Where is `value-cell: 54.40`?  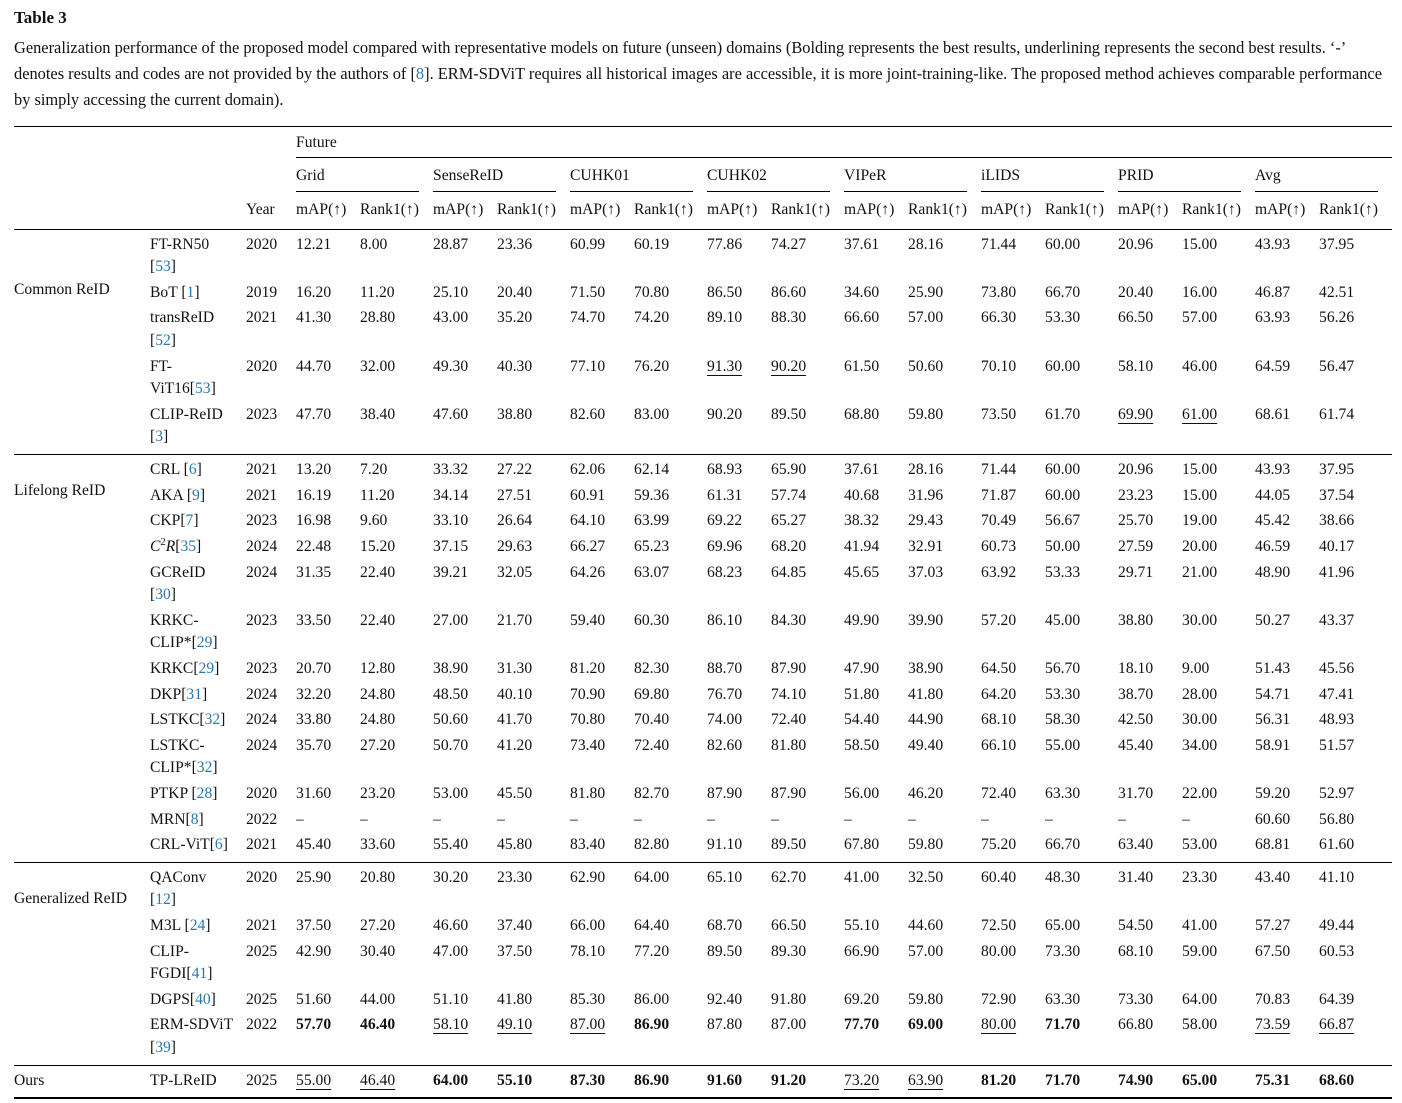 value-cell: 54.40 is located at coordinates (862, 720).